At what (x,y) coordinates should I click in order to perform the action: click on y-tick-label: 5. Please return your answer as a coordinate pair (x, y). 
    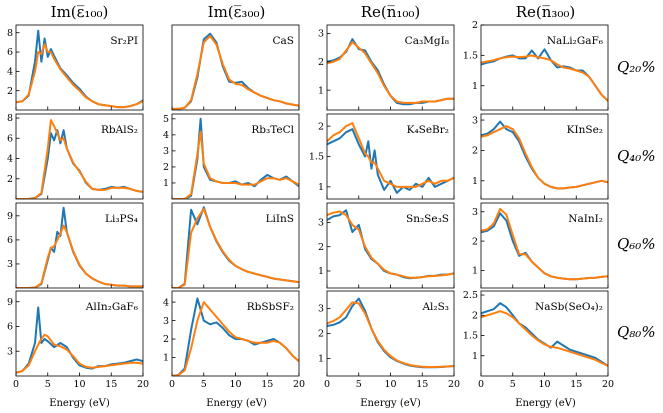
    Looking at the image, I should click on (166, 119).